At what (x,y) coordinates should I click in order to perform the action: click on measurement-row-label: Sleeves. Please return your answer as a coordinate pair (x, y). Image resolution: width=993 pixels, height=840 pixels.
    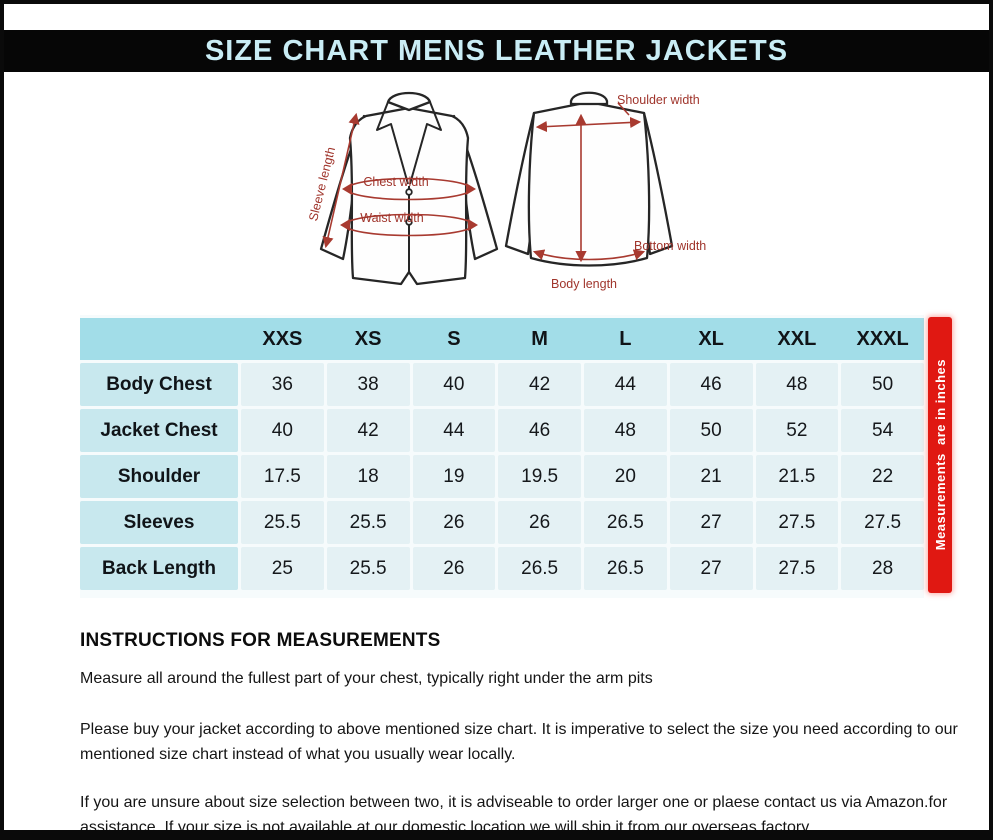
    Looking at the image, I should click on (159, 522).